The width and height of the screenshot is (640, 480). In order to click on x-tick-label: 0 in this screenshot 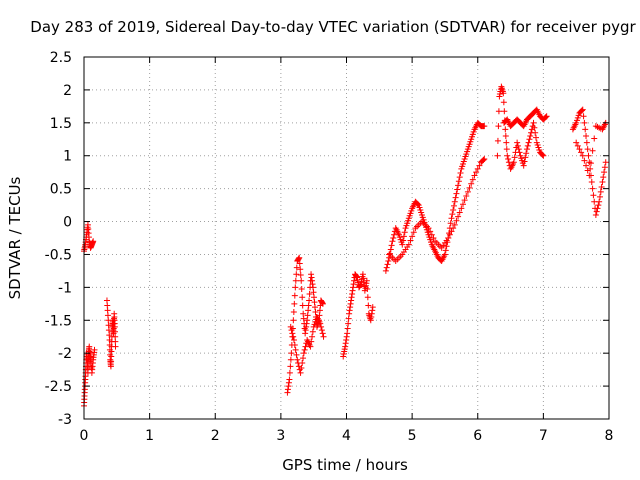, I will do `click(84, 436)`.